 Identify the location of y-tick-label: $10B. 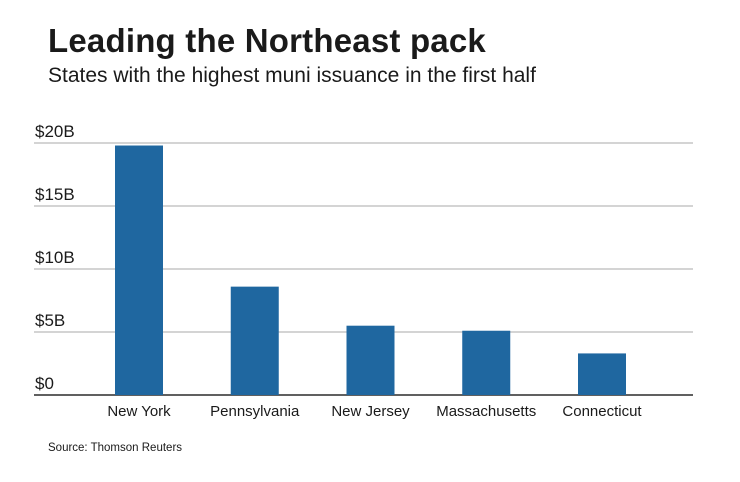
(55, 257).